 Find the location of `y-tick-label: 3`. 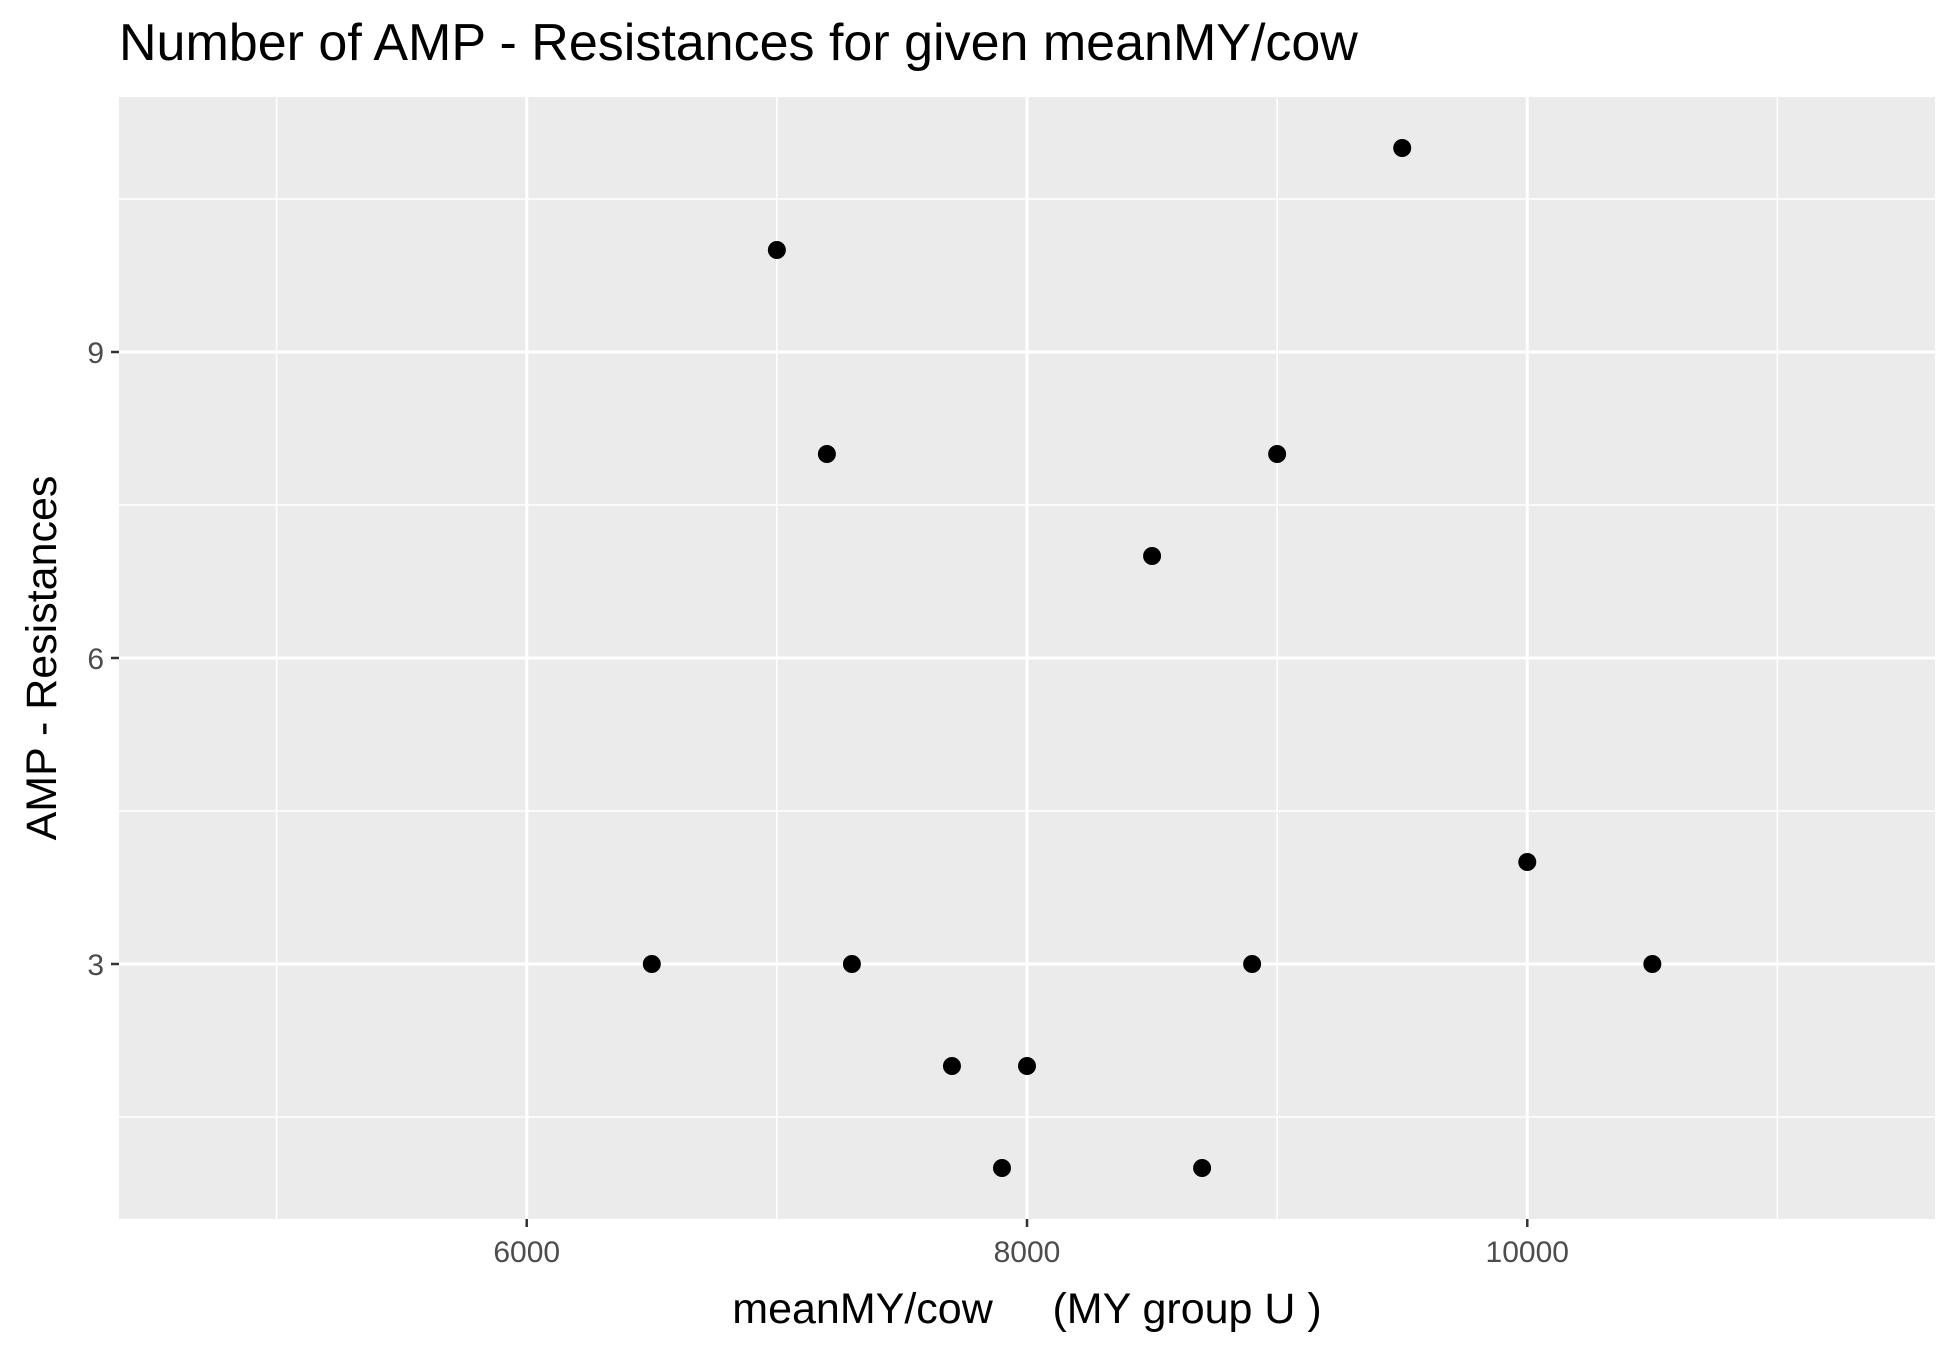

y-tick-label: 3 is located at coordinates (95, 965).